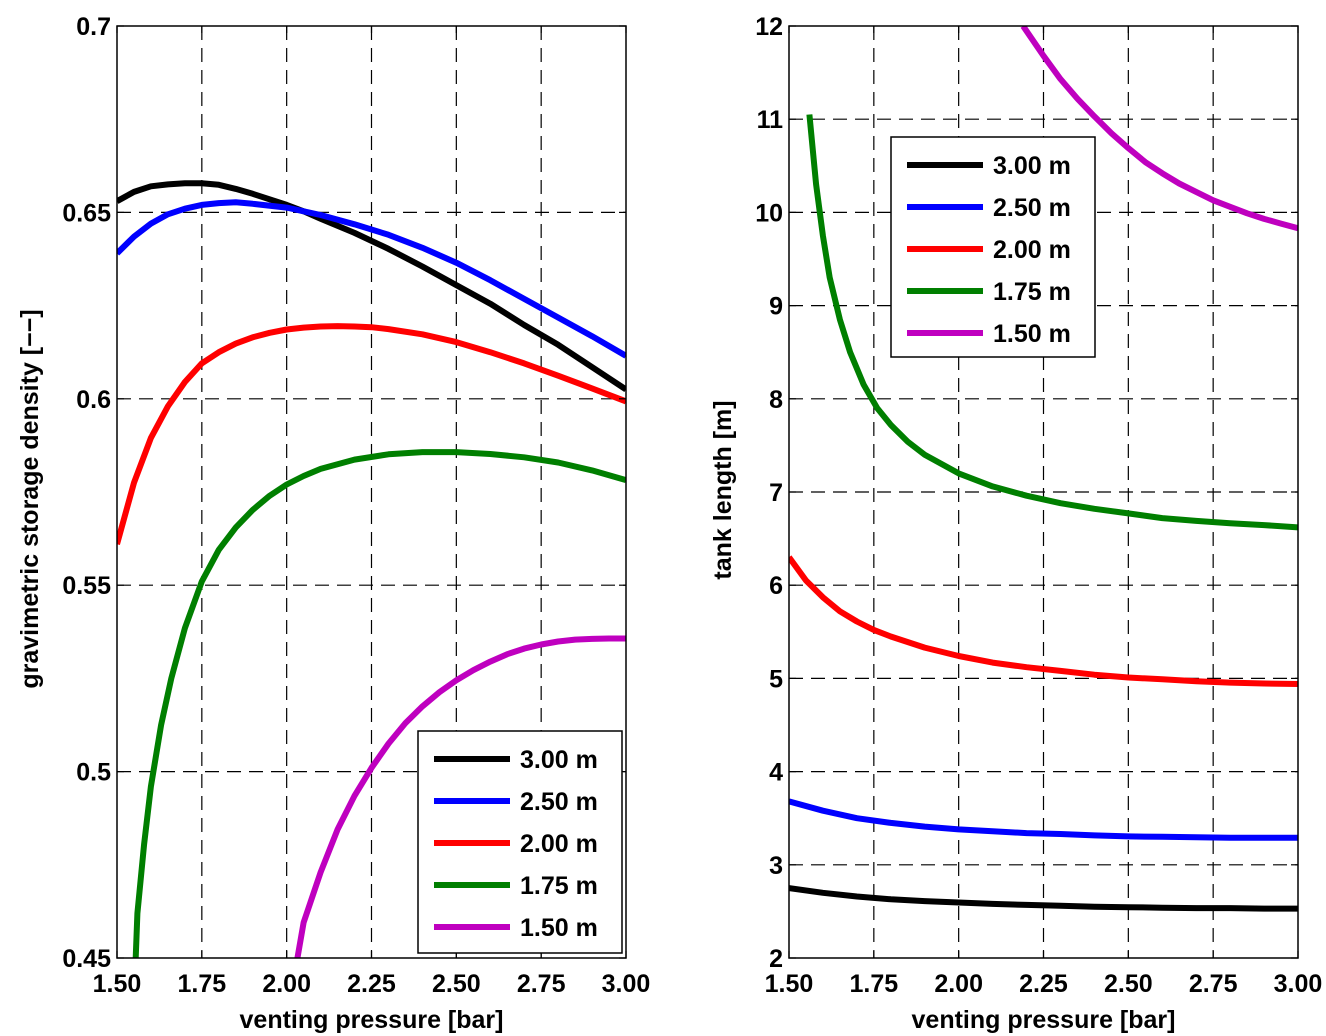 The image size is (1326, 1036). I want to click on y-tick-label: 0.65, so click(86, 213).